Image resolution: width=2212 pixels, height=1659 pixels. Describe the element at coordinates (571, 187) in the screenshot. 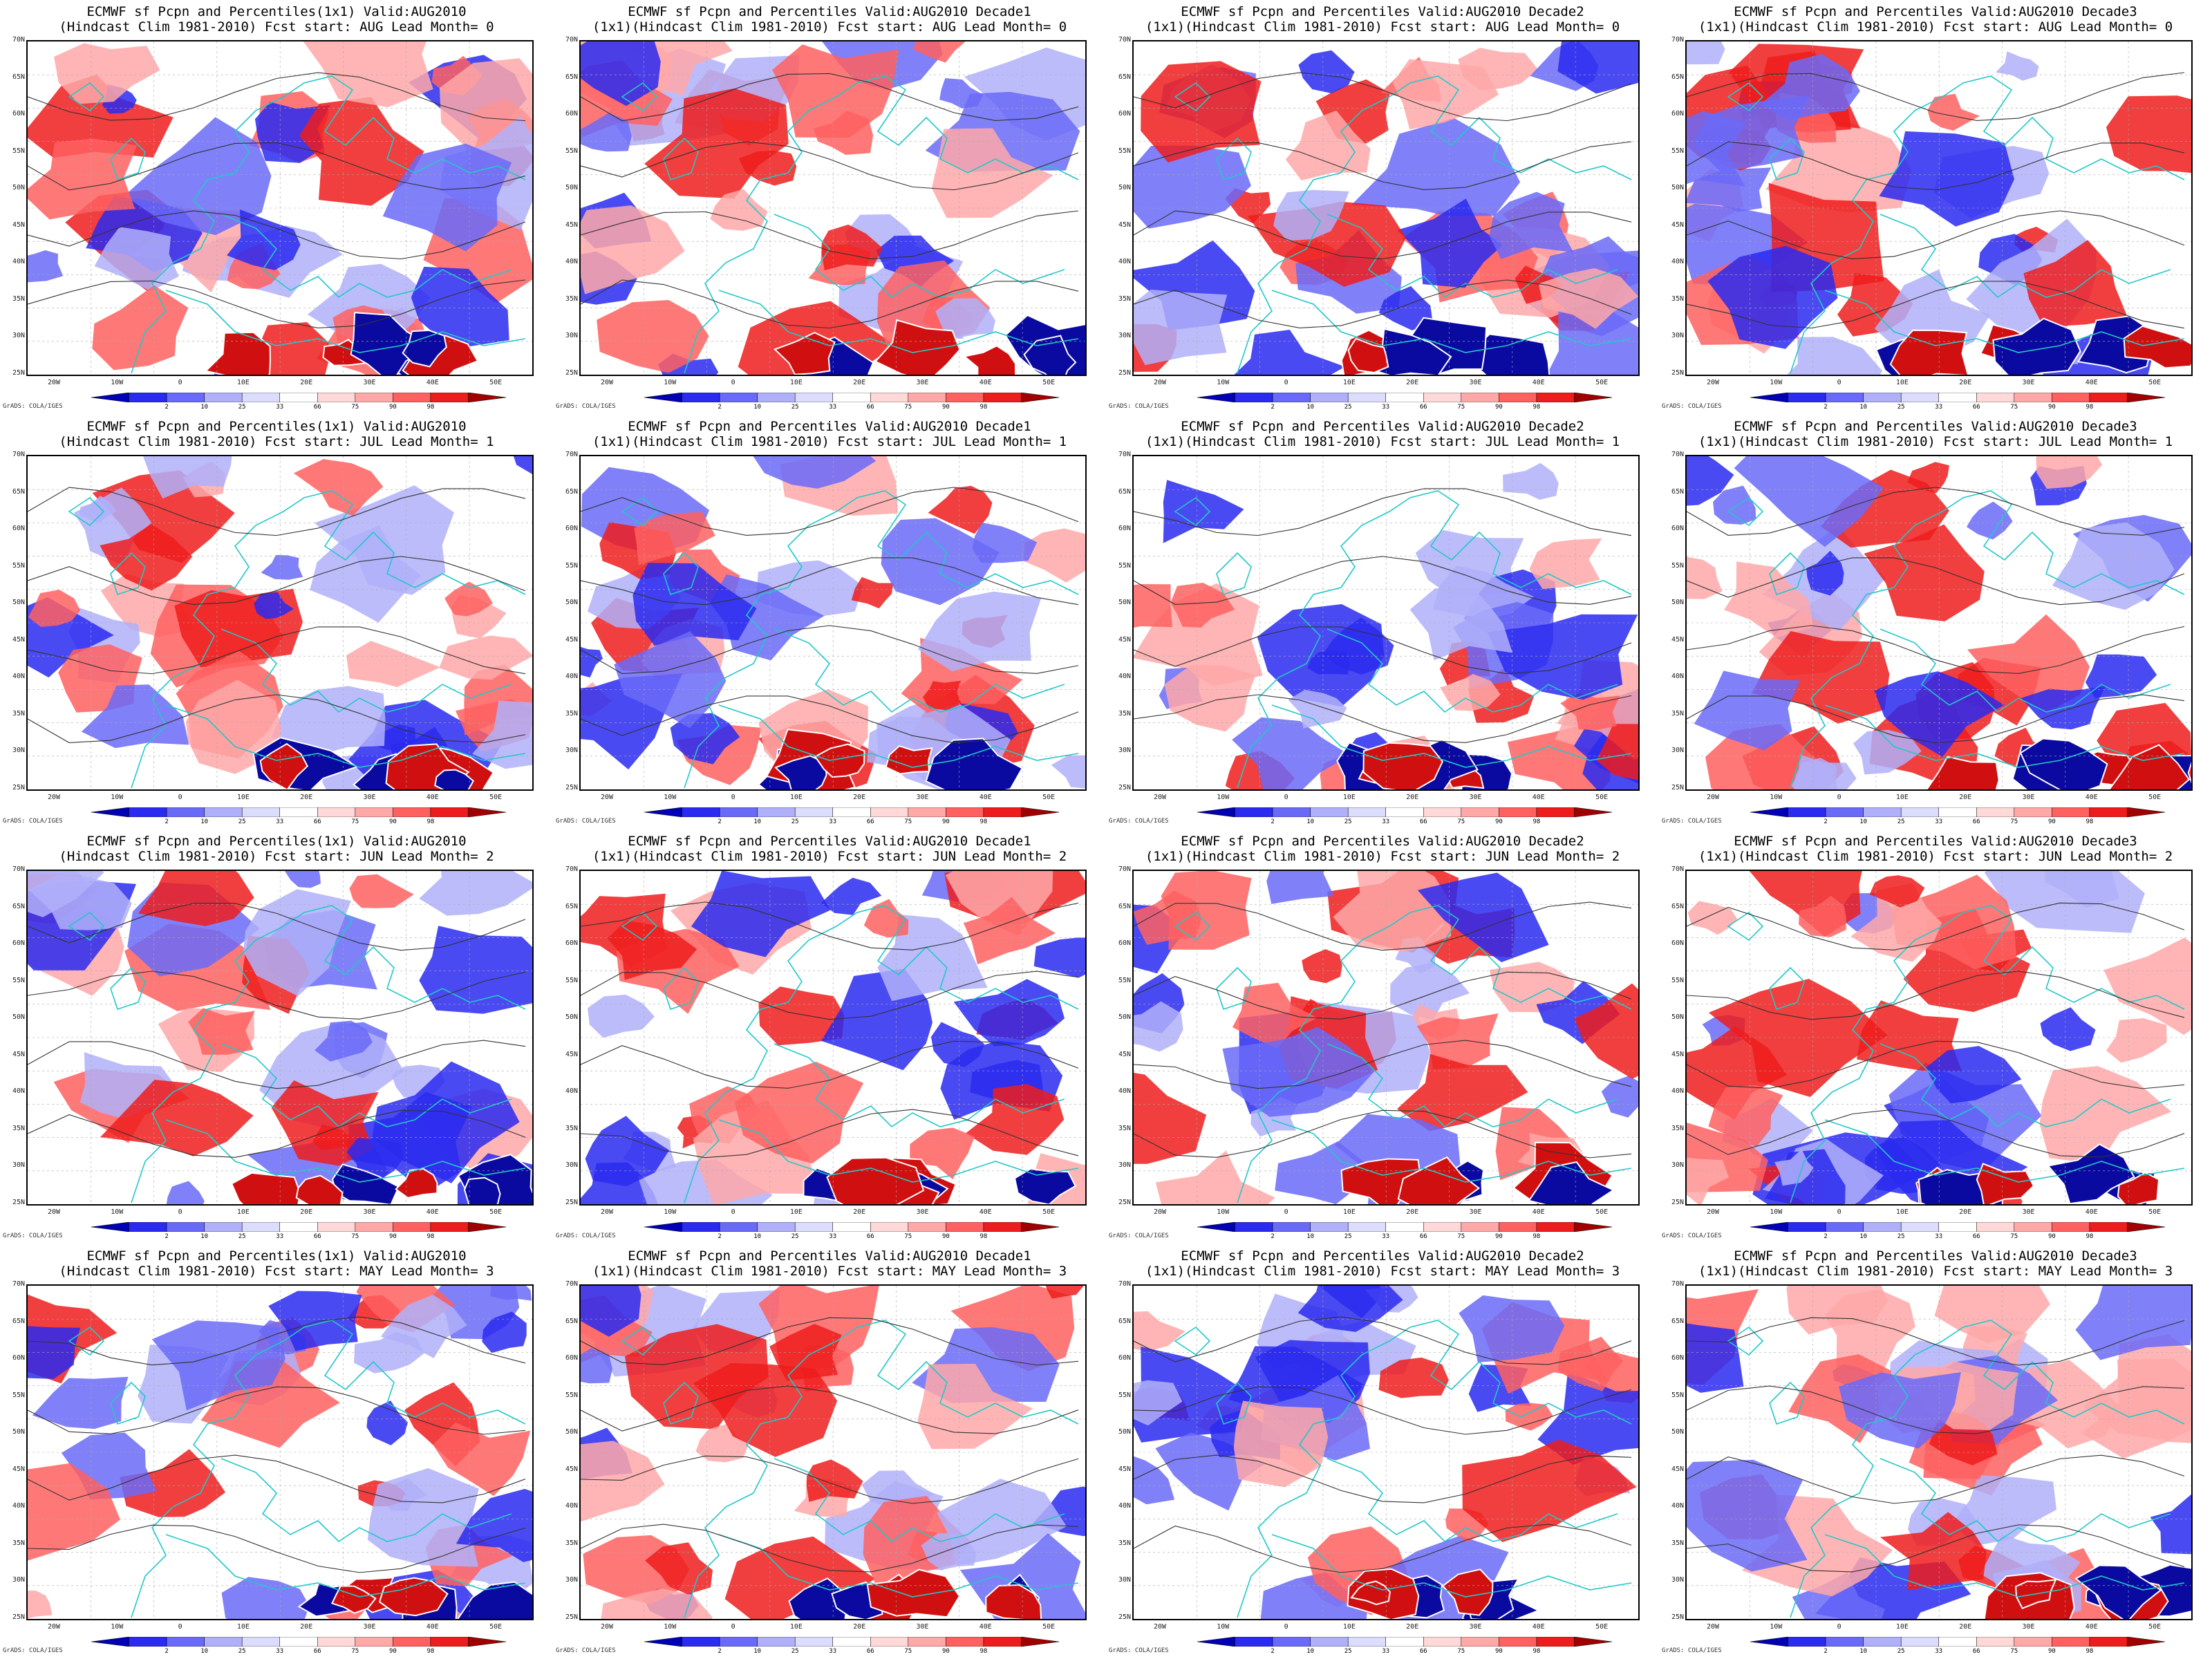

I see `lat-tick-label: 50N` at that location.